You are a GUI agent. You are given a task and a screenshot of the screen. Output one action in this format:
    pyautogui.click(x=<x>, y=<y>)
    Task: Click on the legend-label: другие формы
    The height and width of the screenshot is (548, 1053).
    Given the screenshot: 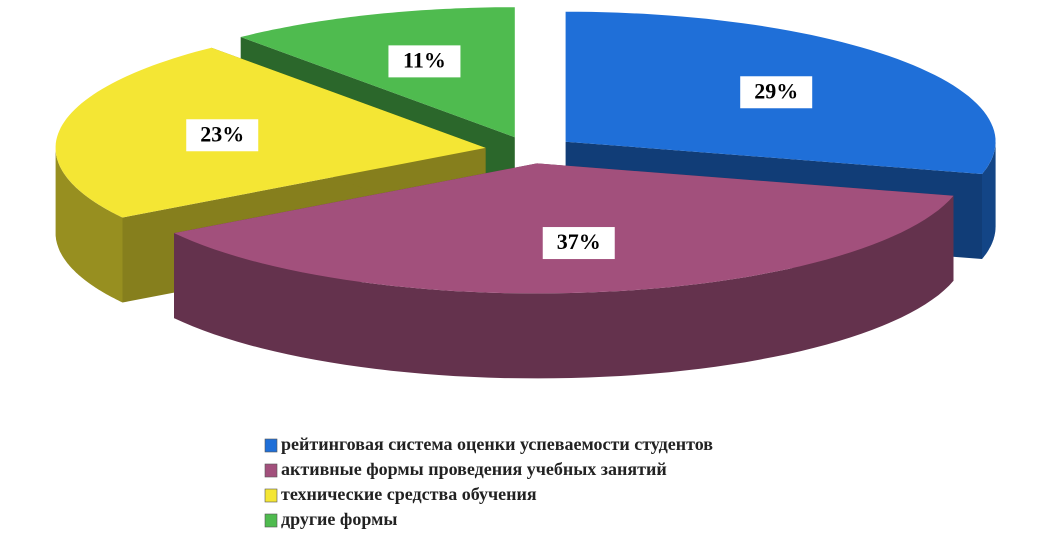 What is the action you would take?
    pyautogui.click(x=339, y=519)
    